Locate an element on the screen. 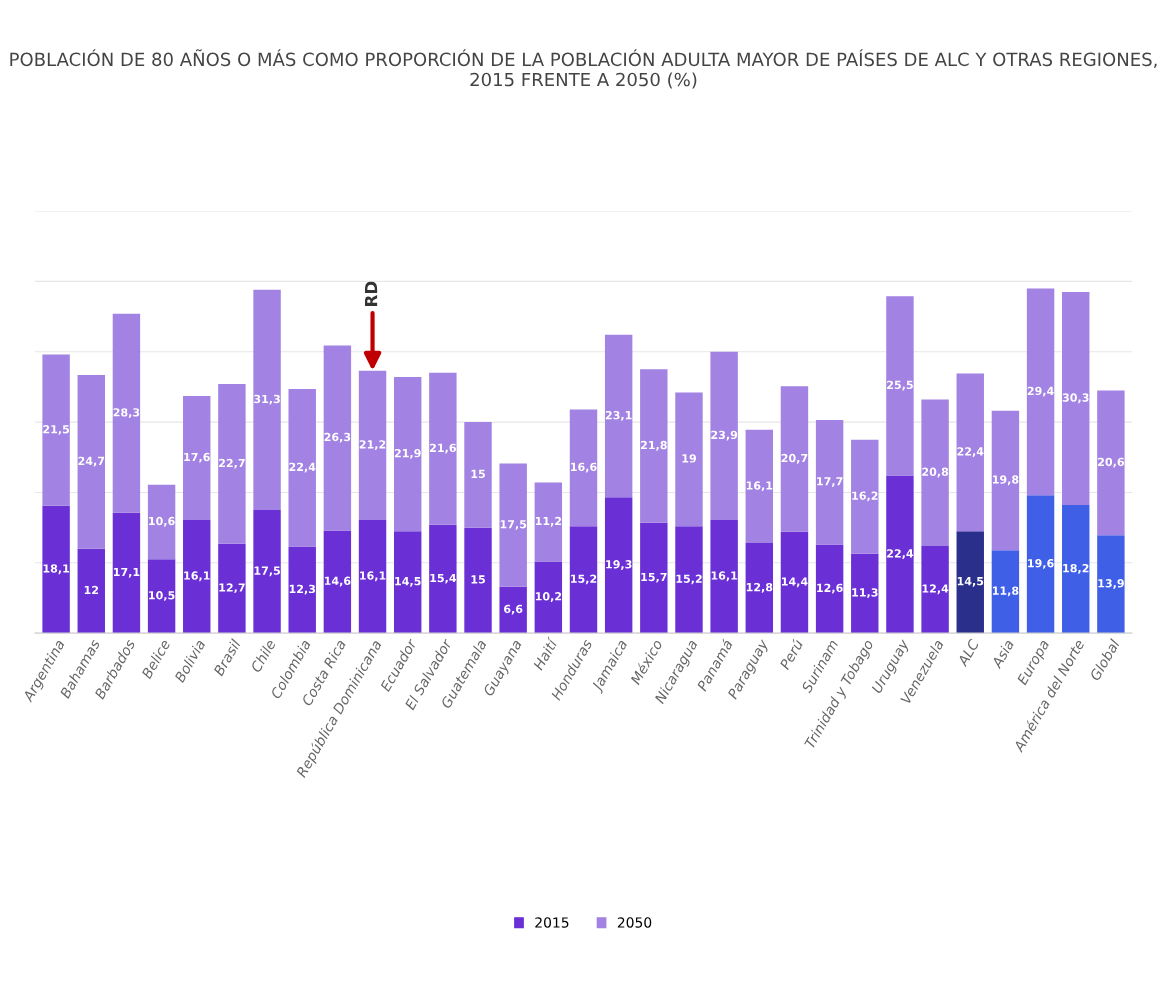 This screenshot has width=1167, height=1005. data-label: 12,8 is located at coordinates (759, 587).